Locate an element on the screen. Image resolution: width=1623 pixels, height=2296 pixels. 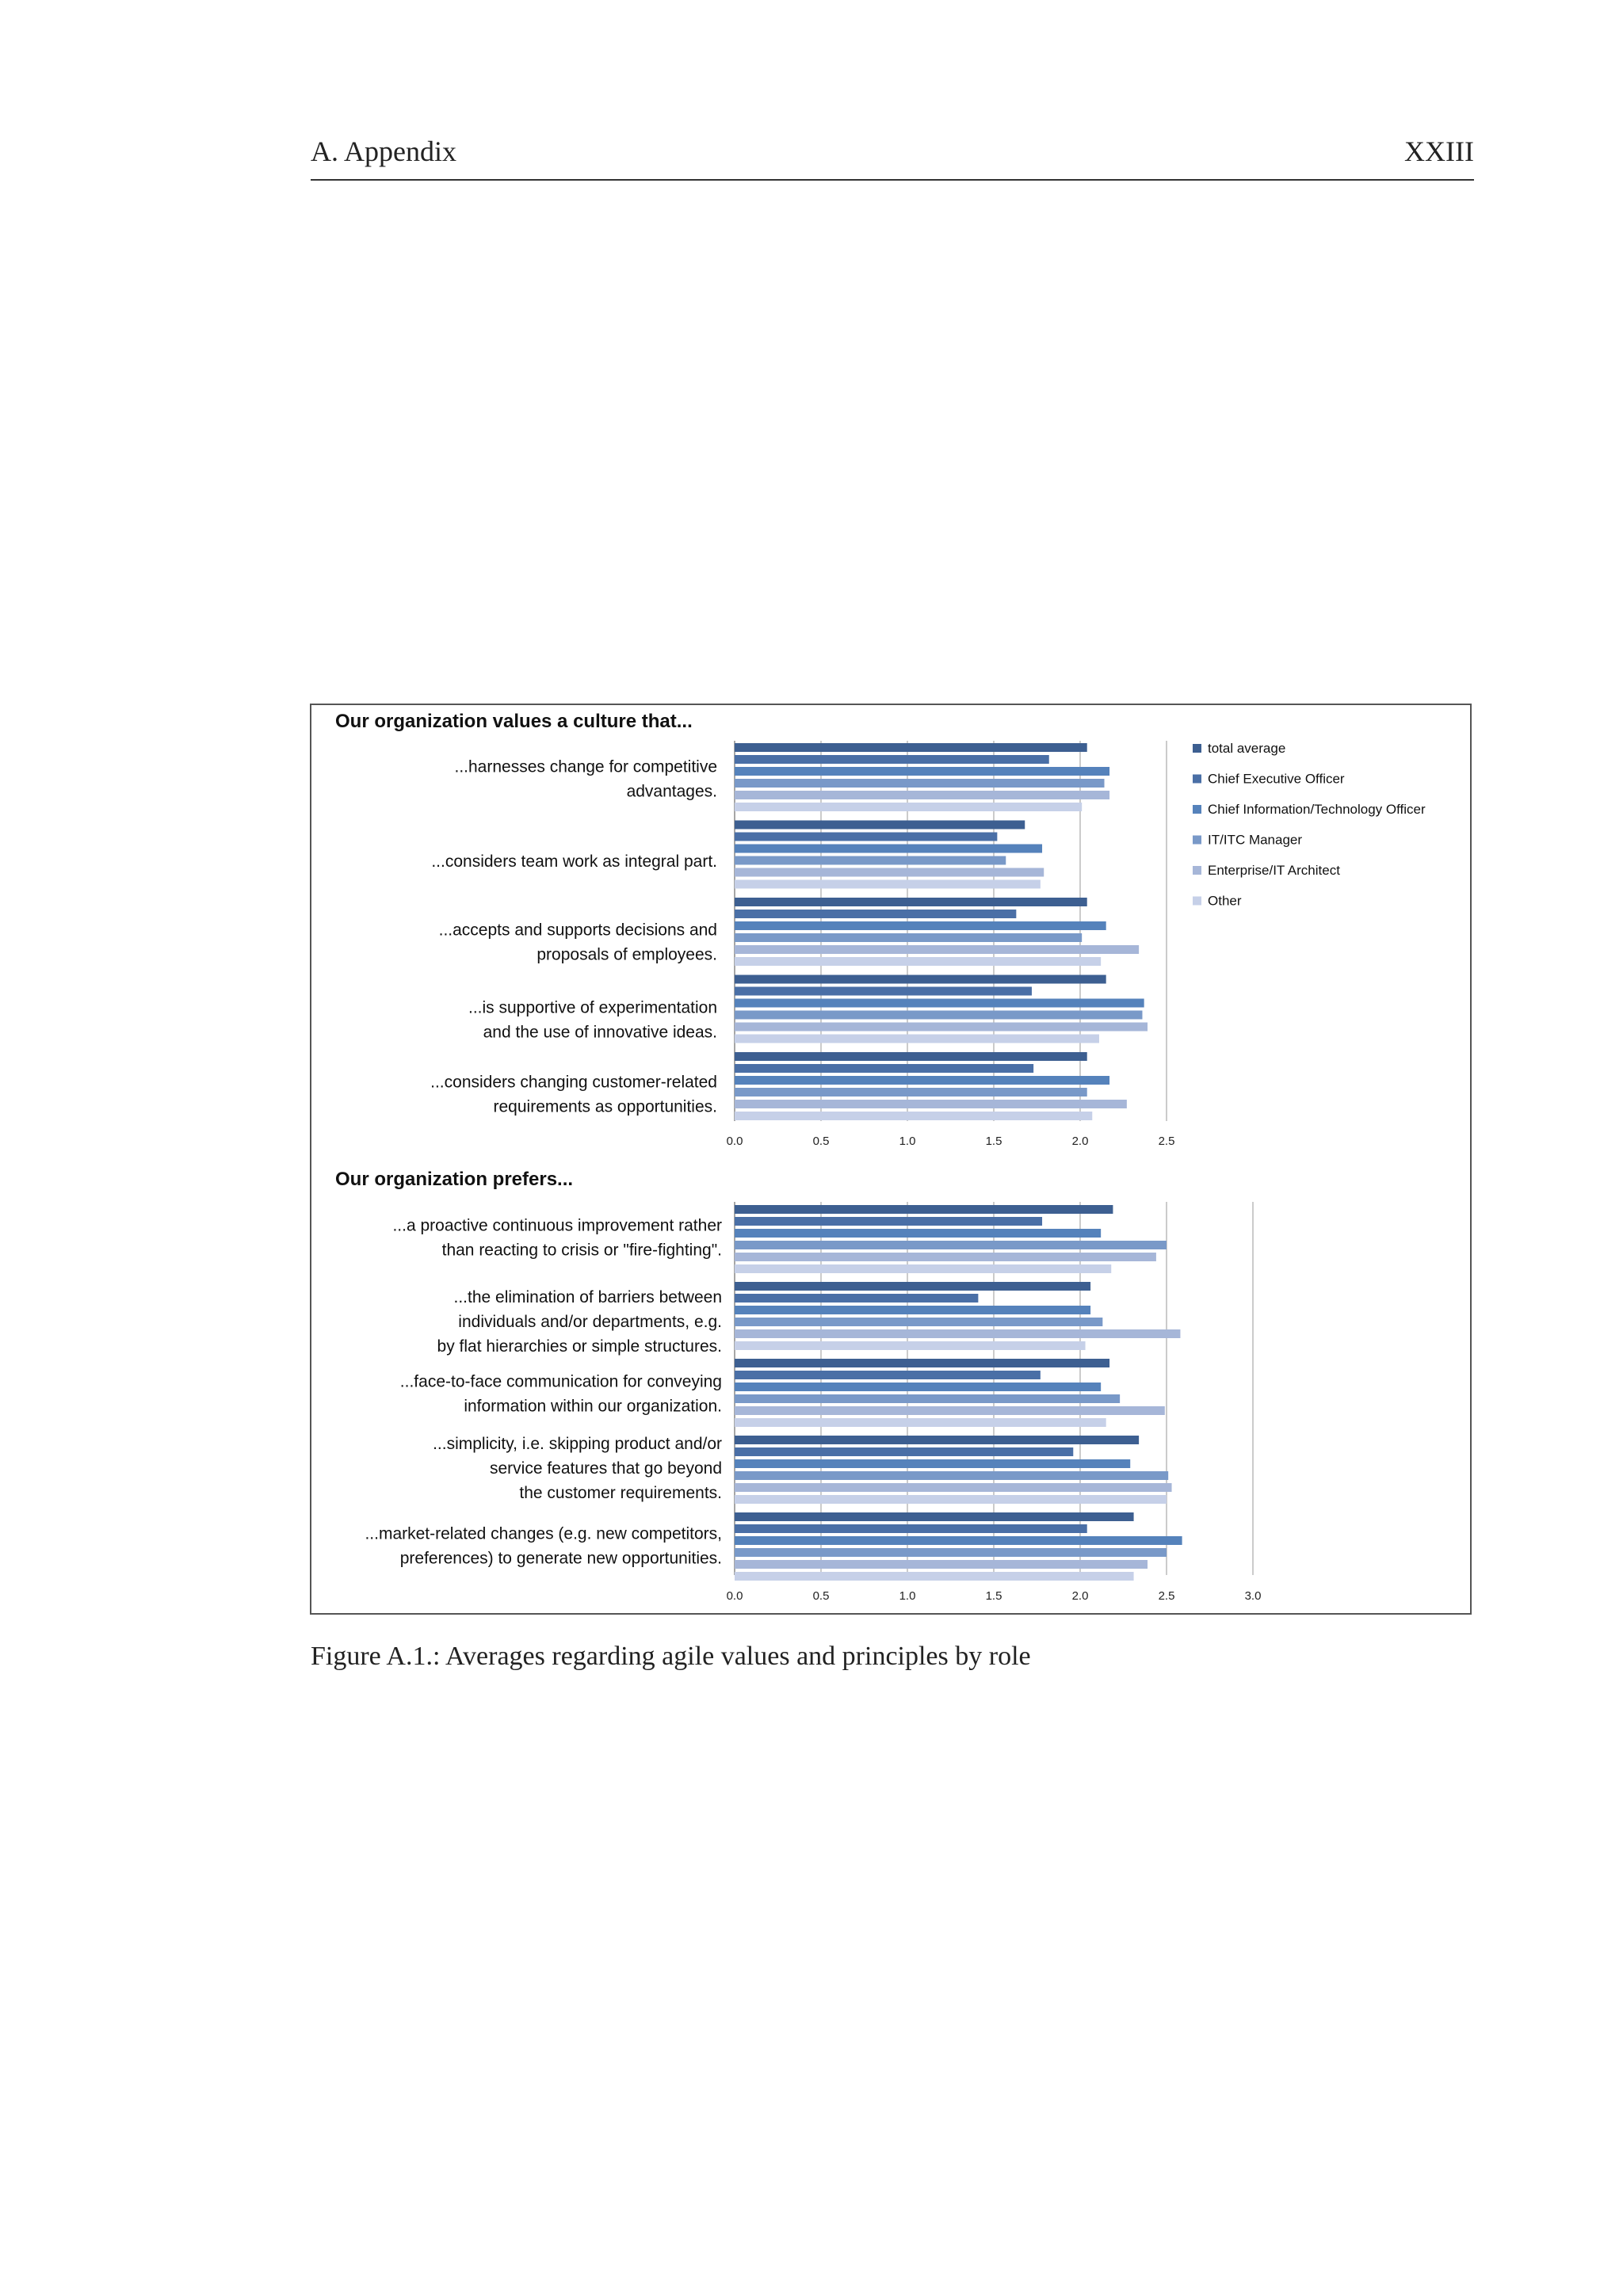
legend-label: Chief Executive Officer is located at coordinates (1277, 779).